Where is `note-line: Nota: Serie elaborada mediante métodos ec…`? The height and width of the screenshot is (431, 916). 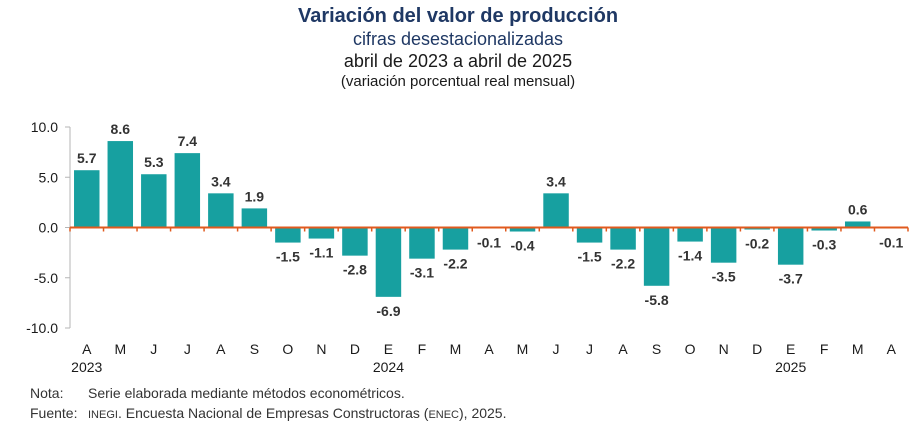
note-line: Nota: Serie elaborada mediante métodos ec… is located at coordinates (268, 393).